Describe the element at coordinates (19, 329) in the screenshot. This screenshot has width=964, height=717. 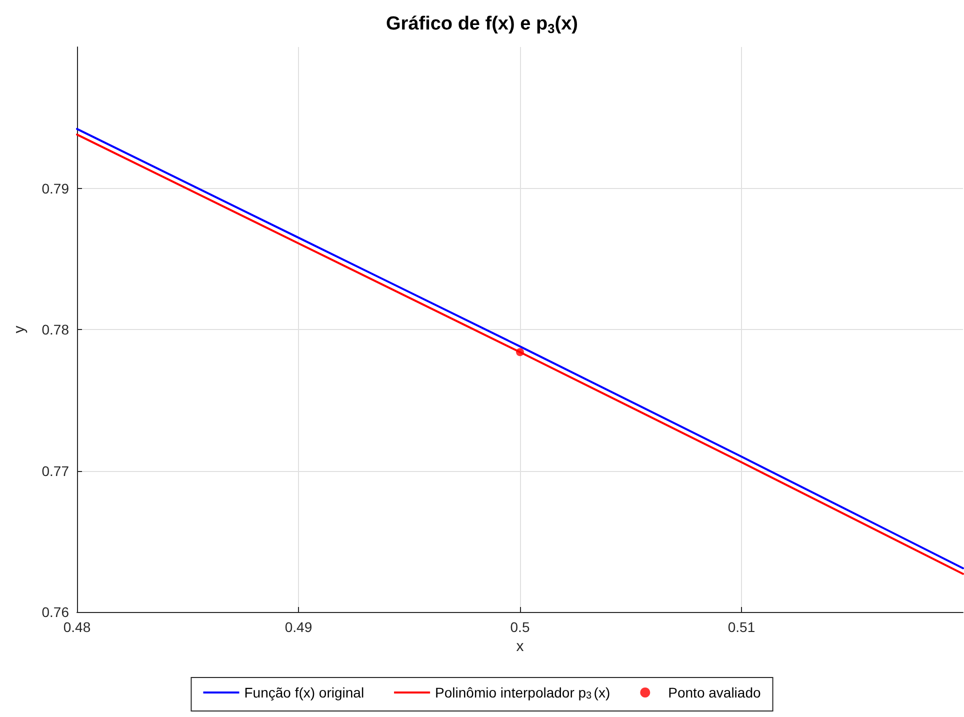
I see `y-axis-title: y` at that location.